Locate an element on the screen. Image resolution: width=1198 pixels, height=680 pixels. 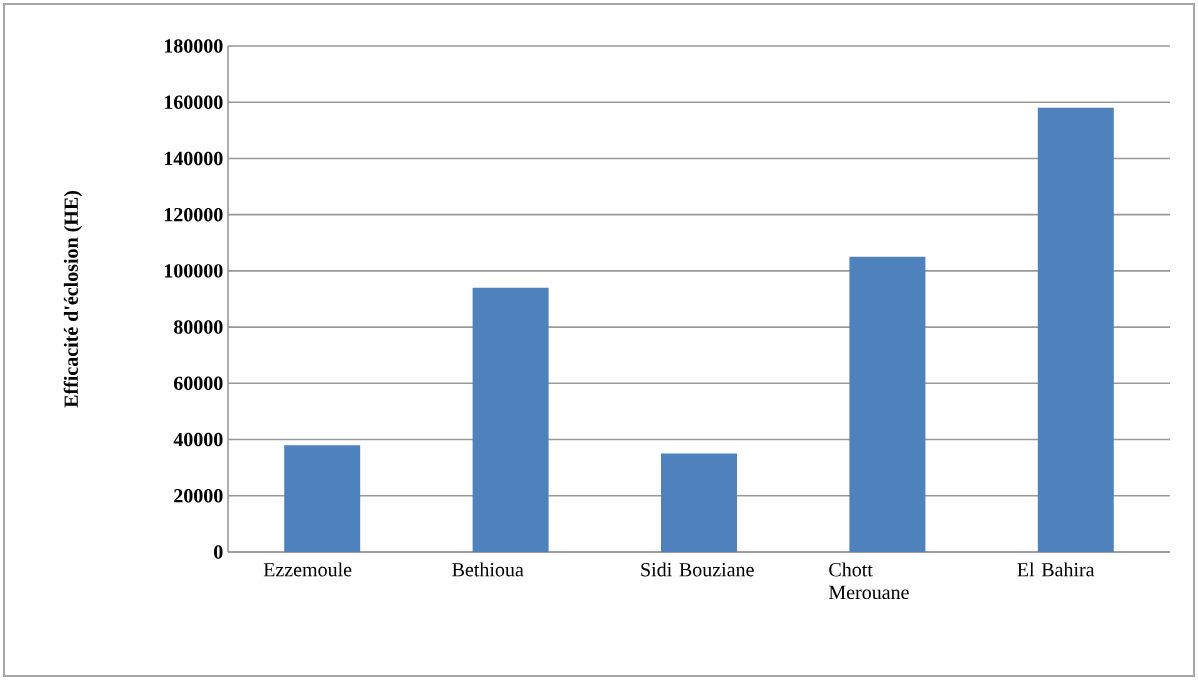
y-tick-label: 80000 is located at coordinates (198, 327).